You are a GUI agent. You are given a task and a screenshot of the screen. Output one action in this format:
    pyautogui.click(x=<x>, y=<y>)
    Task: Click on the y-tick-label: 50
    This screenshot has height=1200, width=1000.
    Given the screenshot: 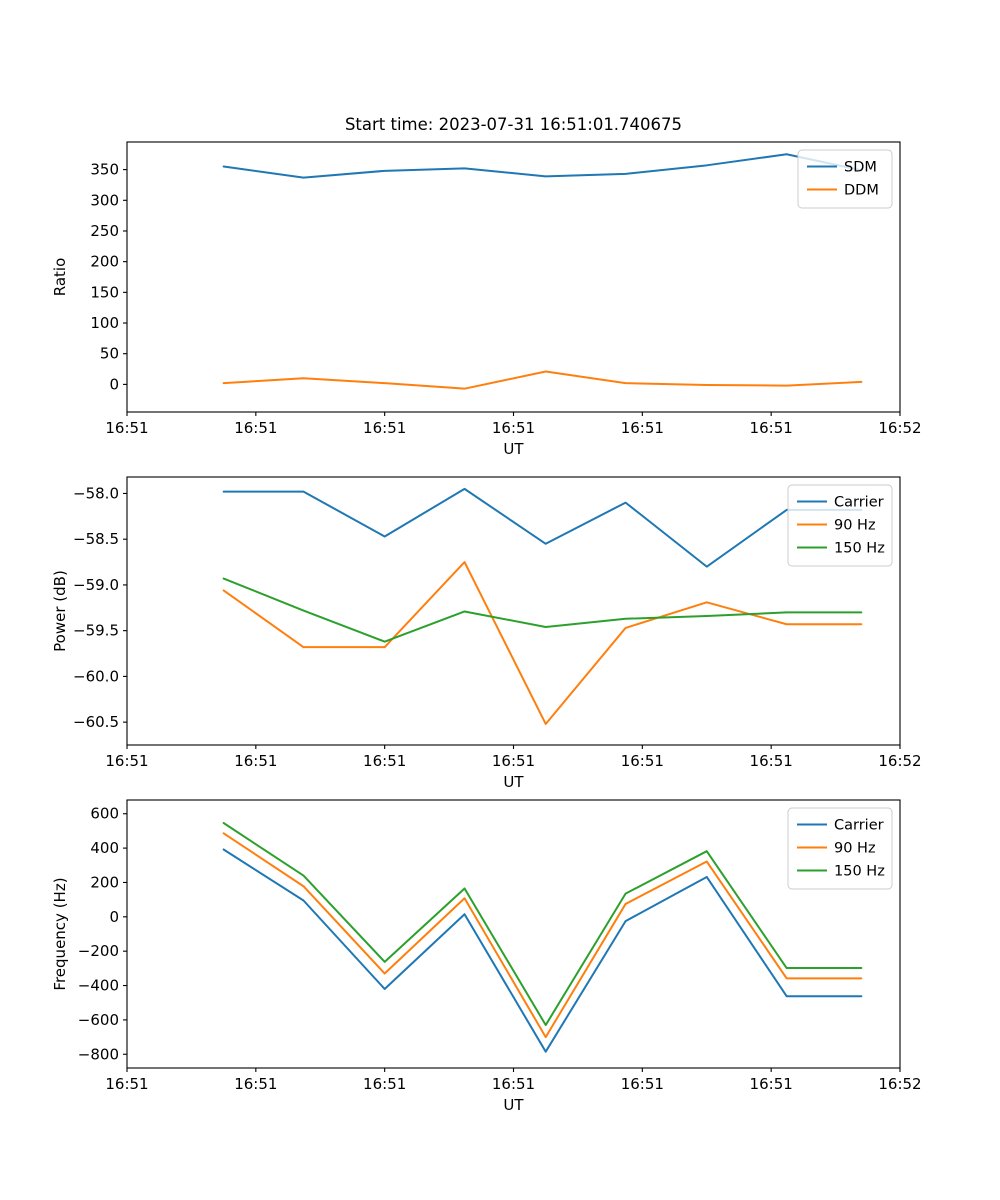 What is the action you would take?
    pyautogui.click(x=109, y=354)
    